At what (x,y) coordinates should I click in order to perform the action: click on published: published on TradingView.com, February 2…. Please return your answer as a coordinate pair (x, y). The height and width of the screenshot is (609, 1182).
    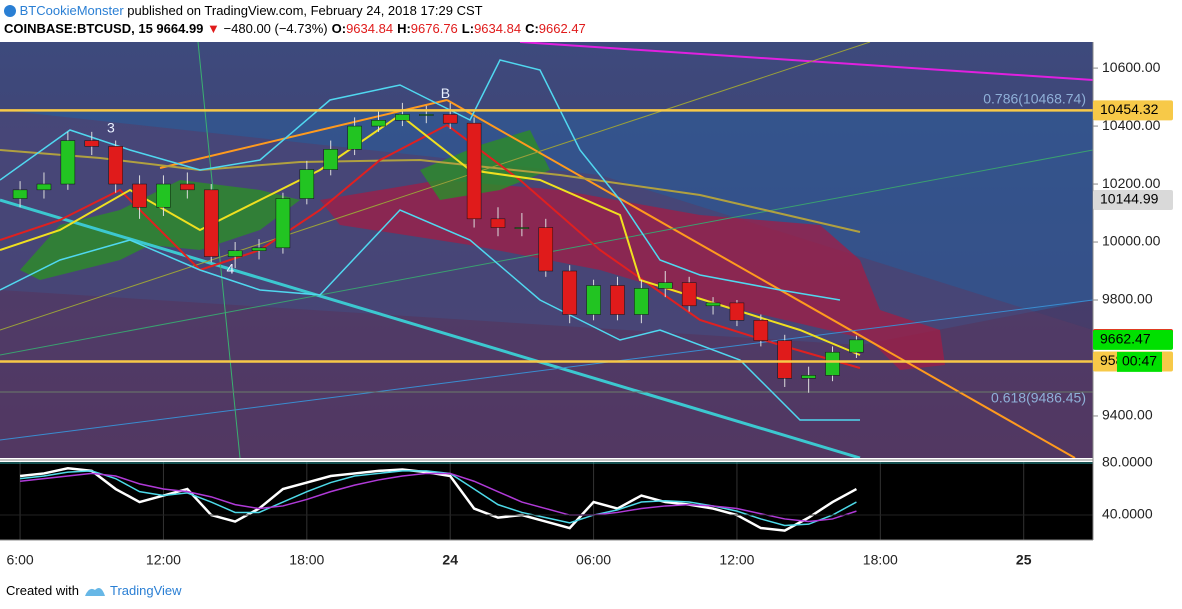
    Looking at the image, I should click on (305, 10).